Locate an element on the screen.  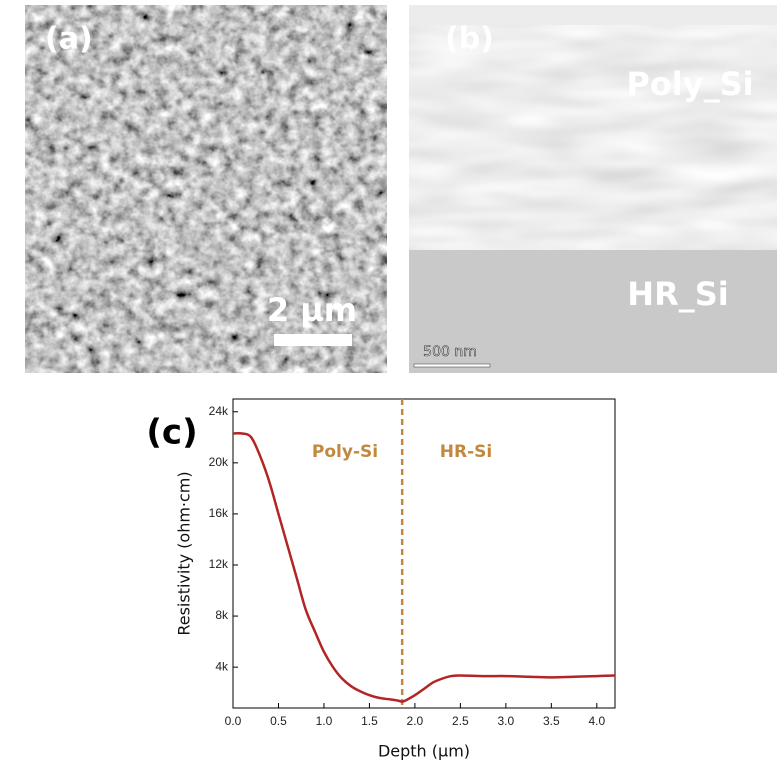
tem-poly-layer is located at coordinates (593, 137).